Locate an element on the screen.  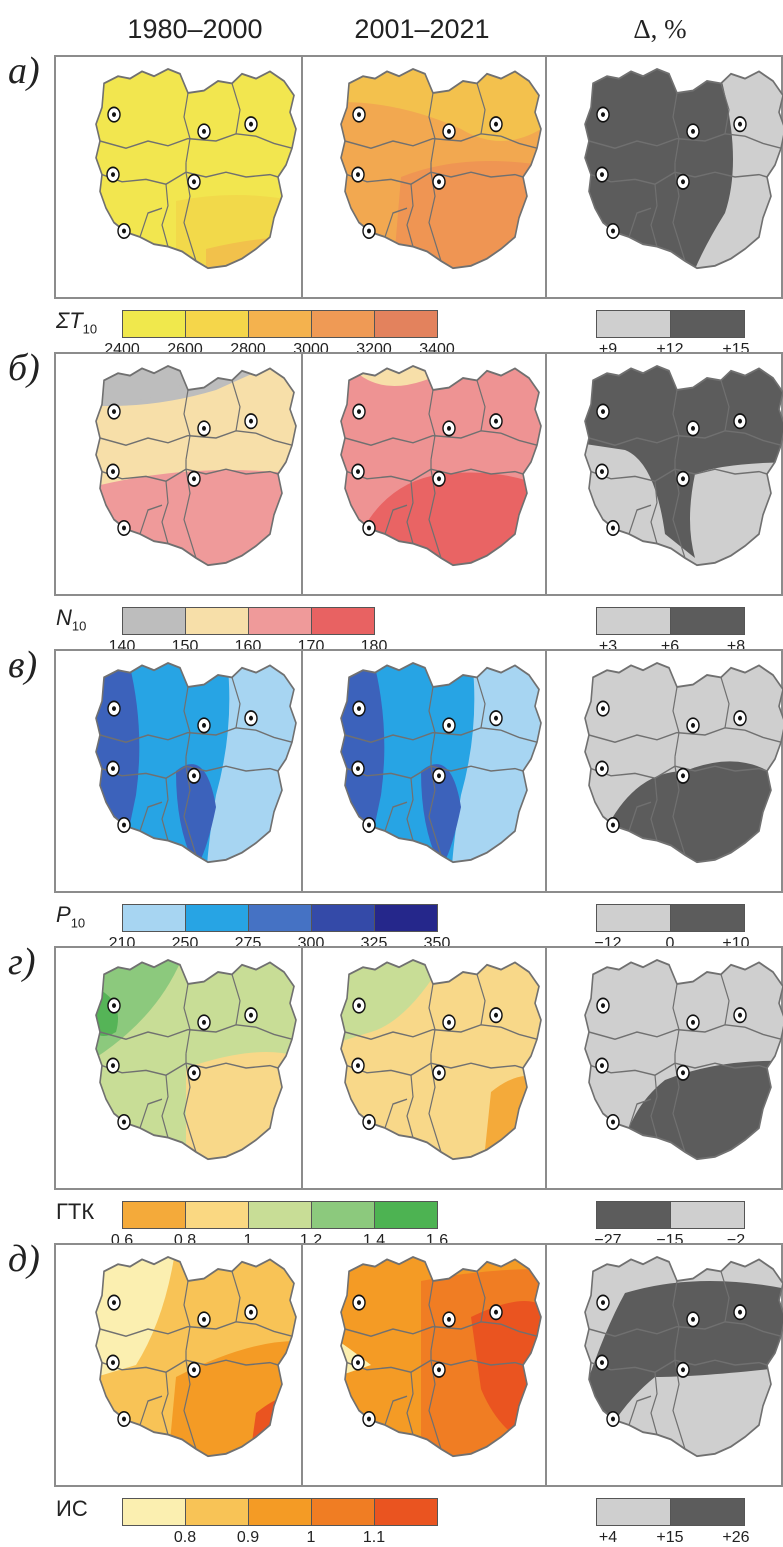
scale-tick-label: 0.9 is located at coordinates (248, 1537).